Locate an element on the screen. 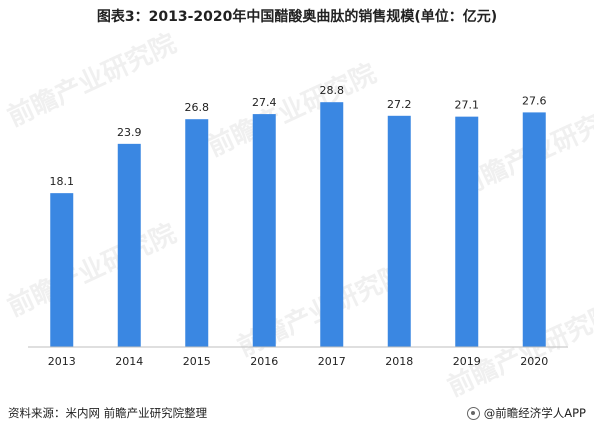 Image resolution: width=594 pixels, height=431 pixels. value-label-2014: 23.9 is located at coordinates (129, 132).